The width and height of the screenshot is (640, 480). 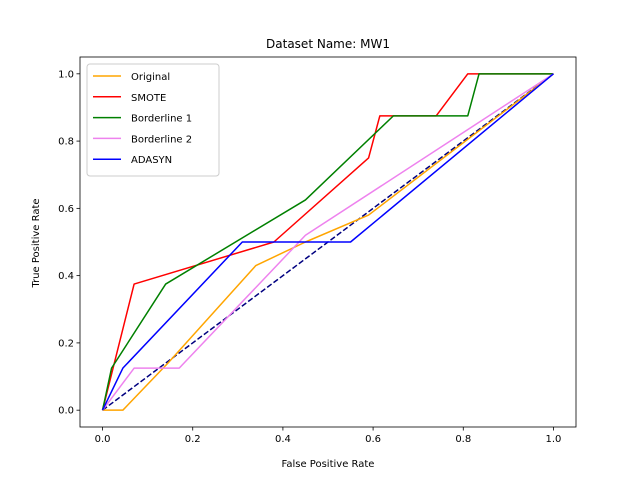 I want to click on y-tick-label: 0.8, so click(x=66, y=142).